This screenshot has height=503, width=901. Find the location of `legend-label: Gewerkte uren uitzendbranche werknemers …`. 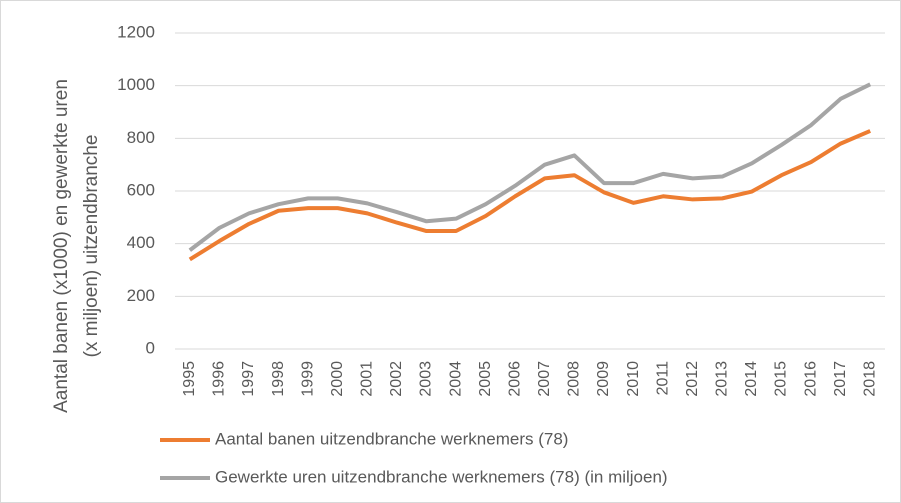

legend-label: Gewerkte uren uitzendbranche werknemers … is located at coordinates (441, 476).